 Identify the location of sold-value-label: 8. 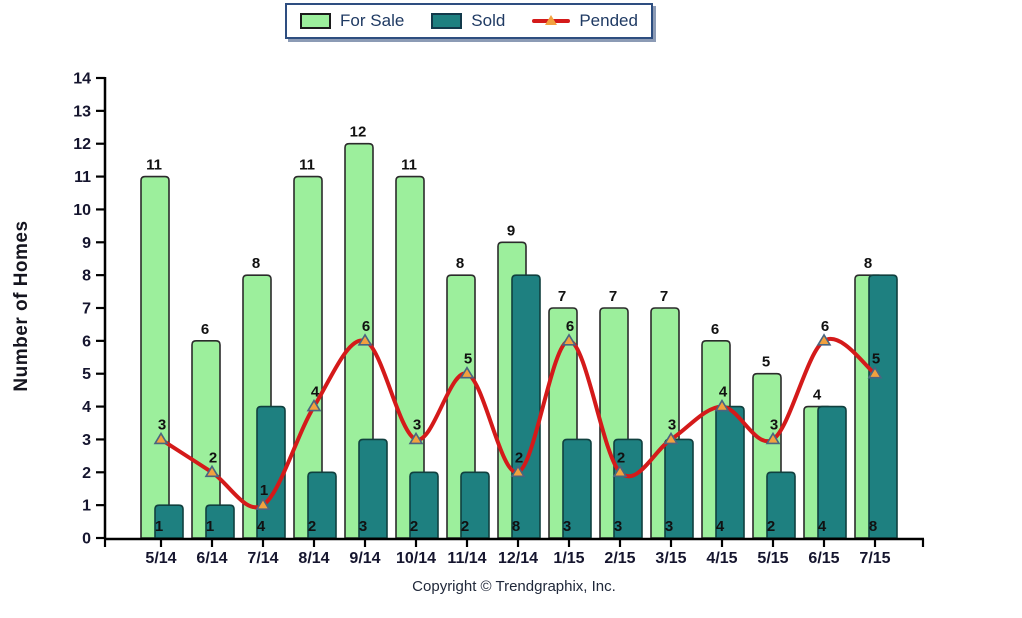
(516, 526).